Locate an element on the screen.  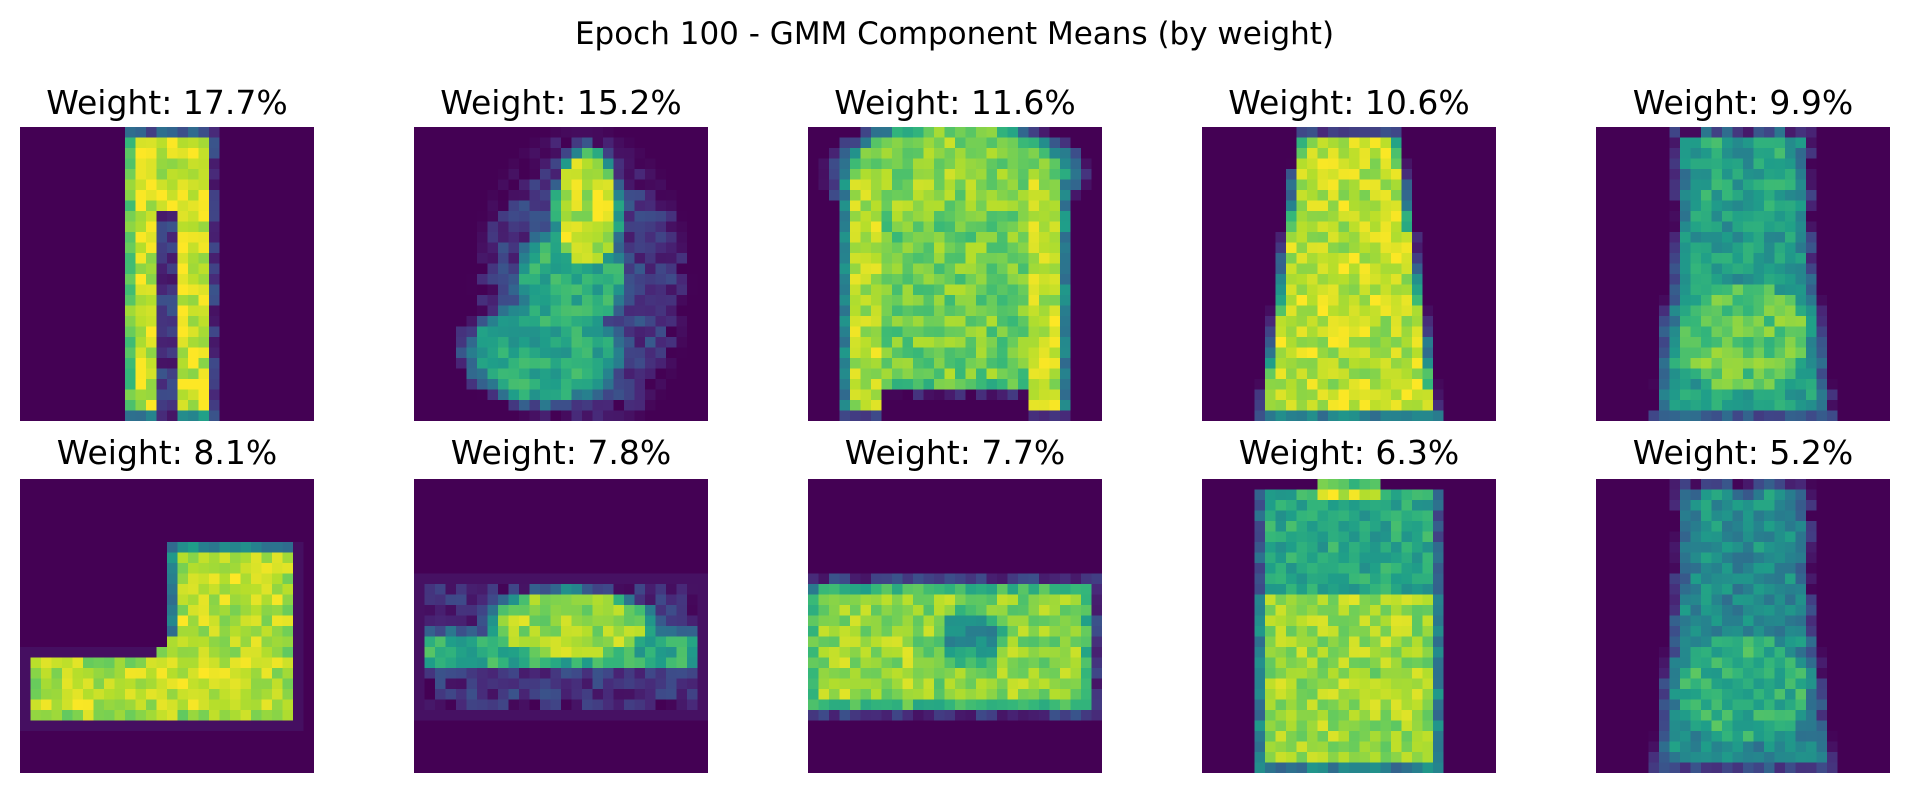
panel-title: Weight: 11.6% is located at coordinates (955, 102).